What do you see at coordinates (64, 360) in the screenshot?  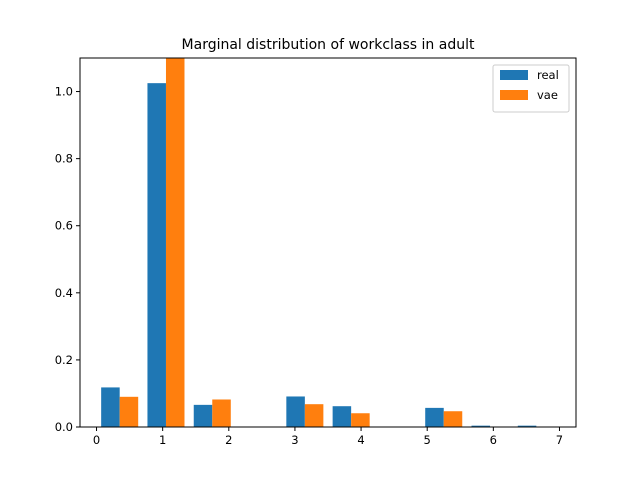 I see `y-tick-label: 0.2` at bounding box center [64, 360].